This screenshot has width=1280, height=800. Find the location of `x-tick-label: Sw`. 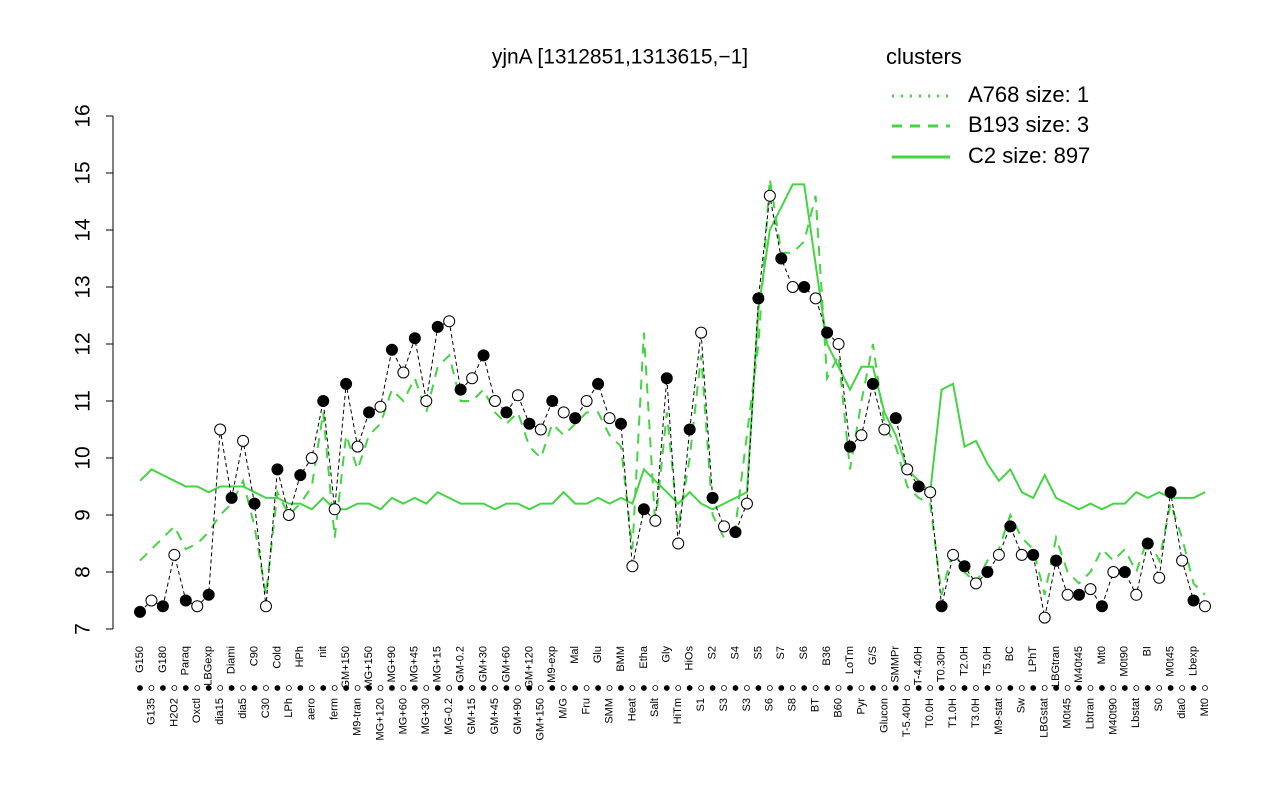

x-tick-label: Sw is located at coordinates (1022, 705).